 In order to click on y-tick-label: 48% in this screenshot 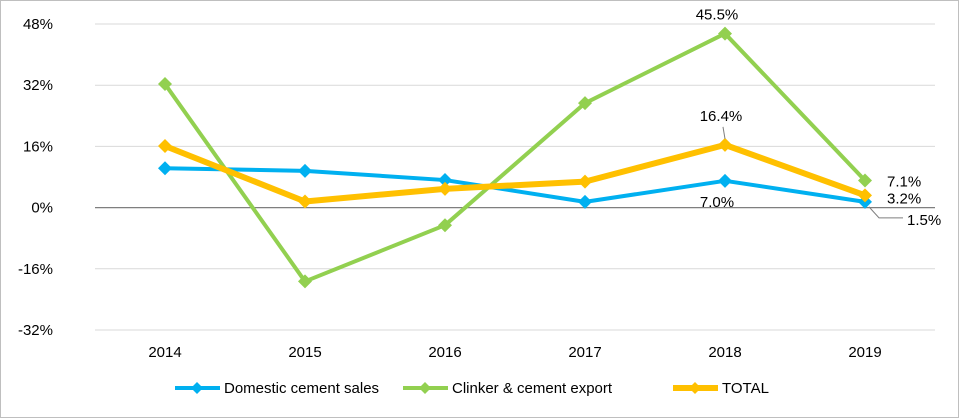, I will do `click(38, 24)`.